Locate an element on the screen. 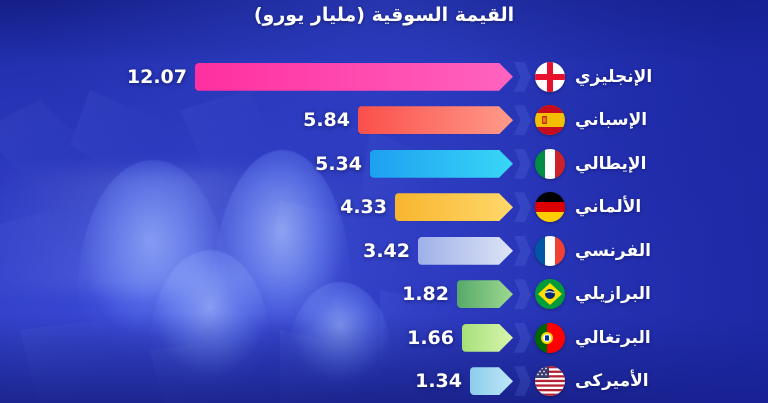 This screenshot has height=403, width=768. value-label: 5.84 is located at coordinates (326, 120).